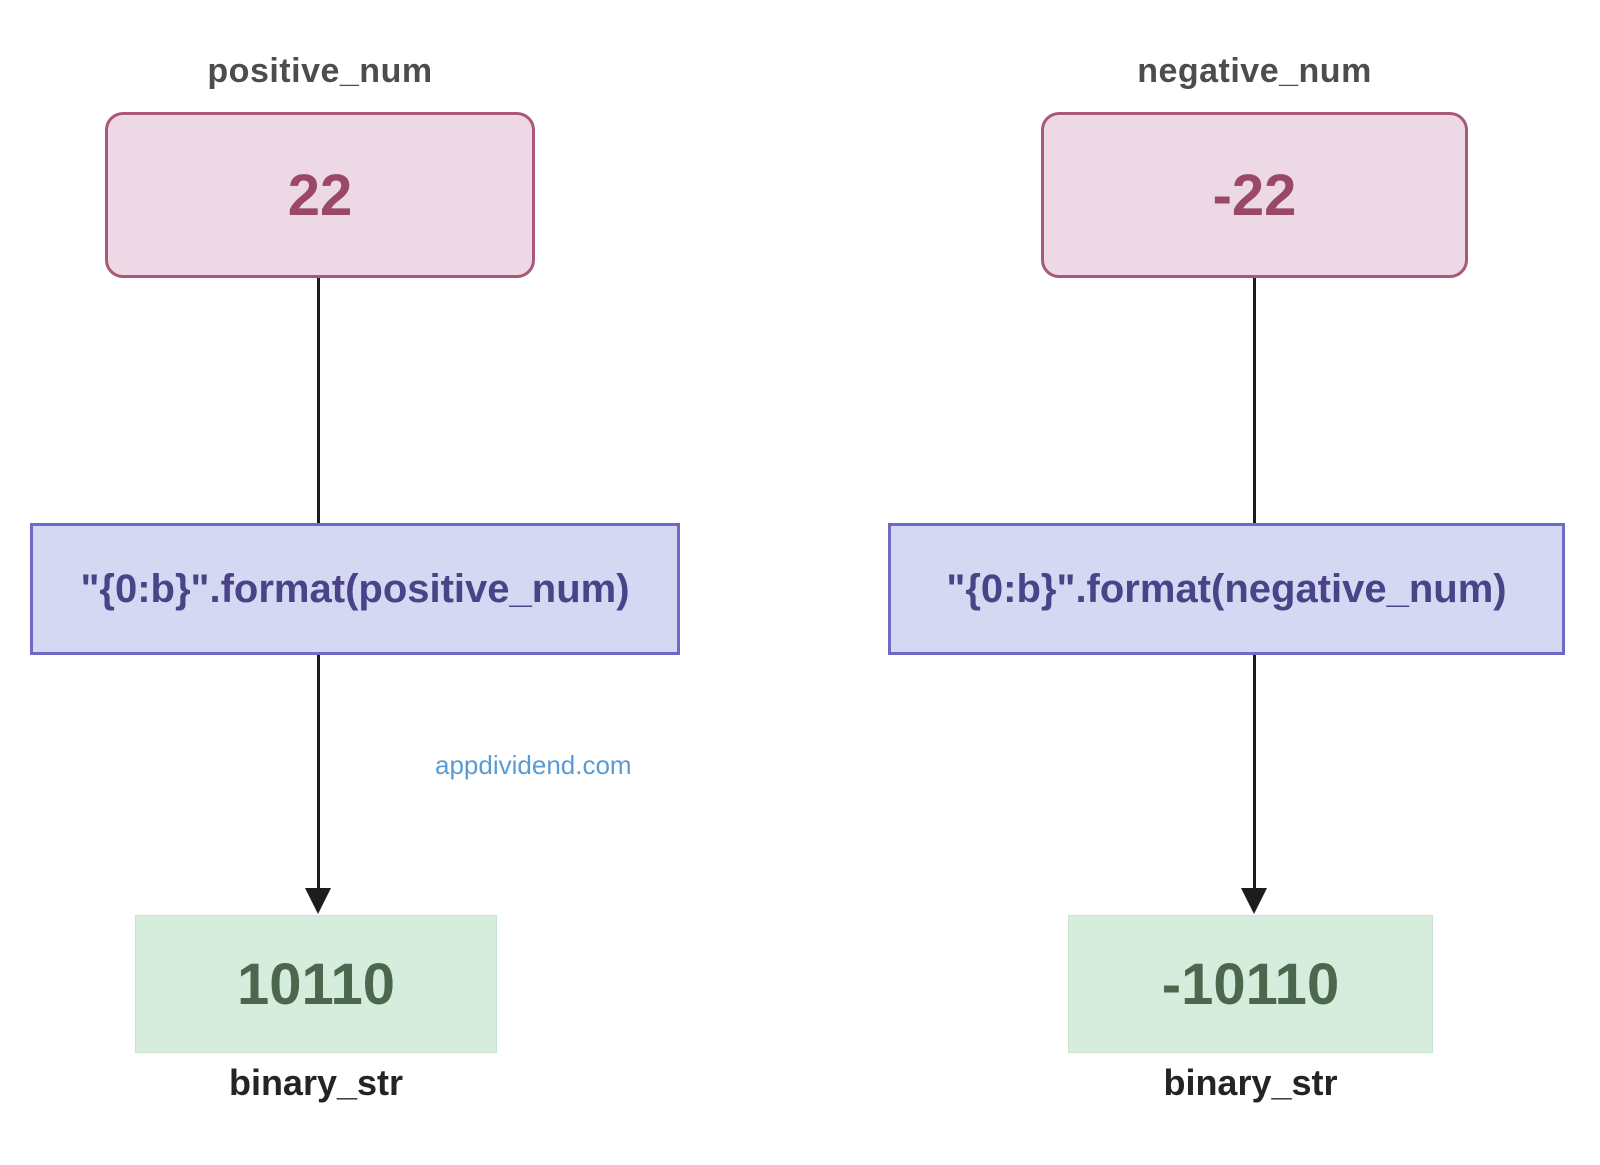 This screenshot has height=1165, width=1600. I want to click on format-code-node: "{0:b}".format(negative_num), so click(1226, 589).